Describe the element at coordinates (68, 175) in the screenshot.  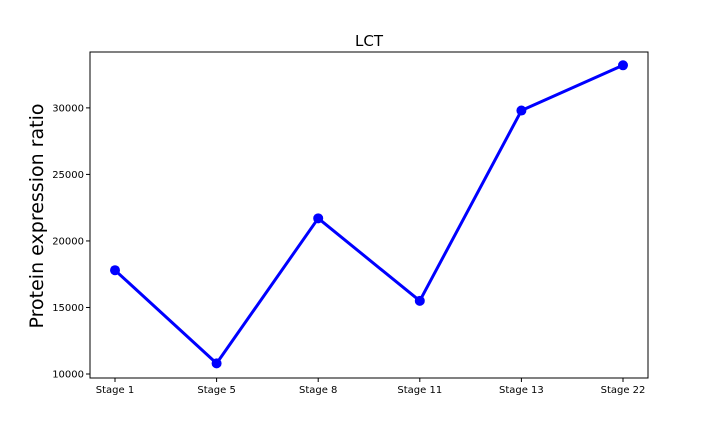
I see `y-tick-label: 25000` at that location.